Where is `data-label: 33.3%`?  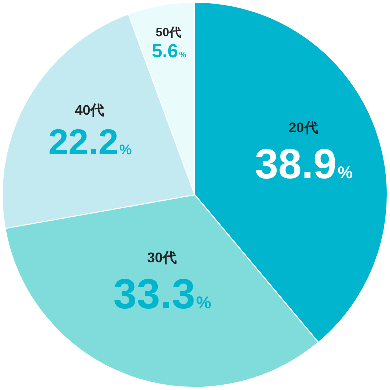
data-label: 33.3% is located at coordinates (163, 294).